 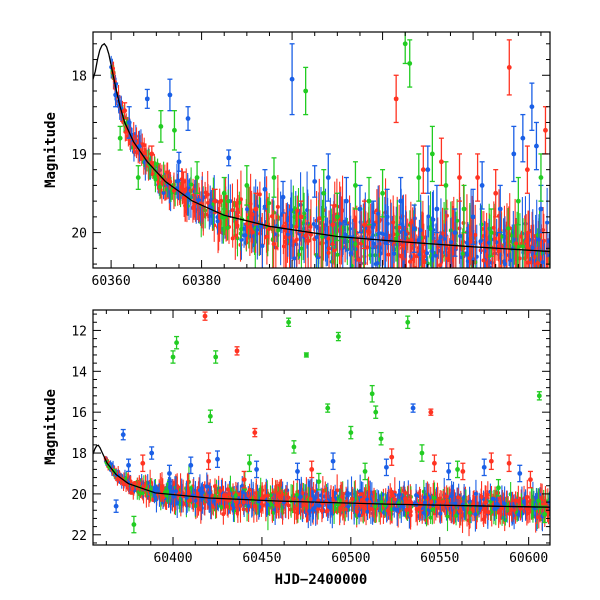 I want to click on bottom-x-tick-label: 60550, so click(x=439, y=558).